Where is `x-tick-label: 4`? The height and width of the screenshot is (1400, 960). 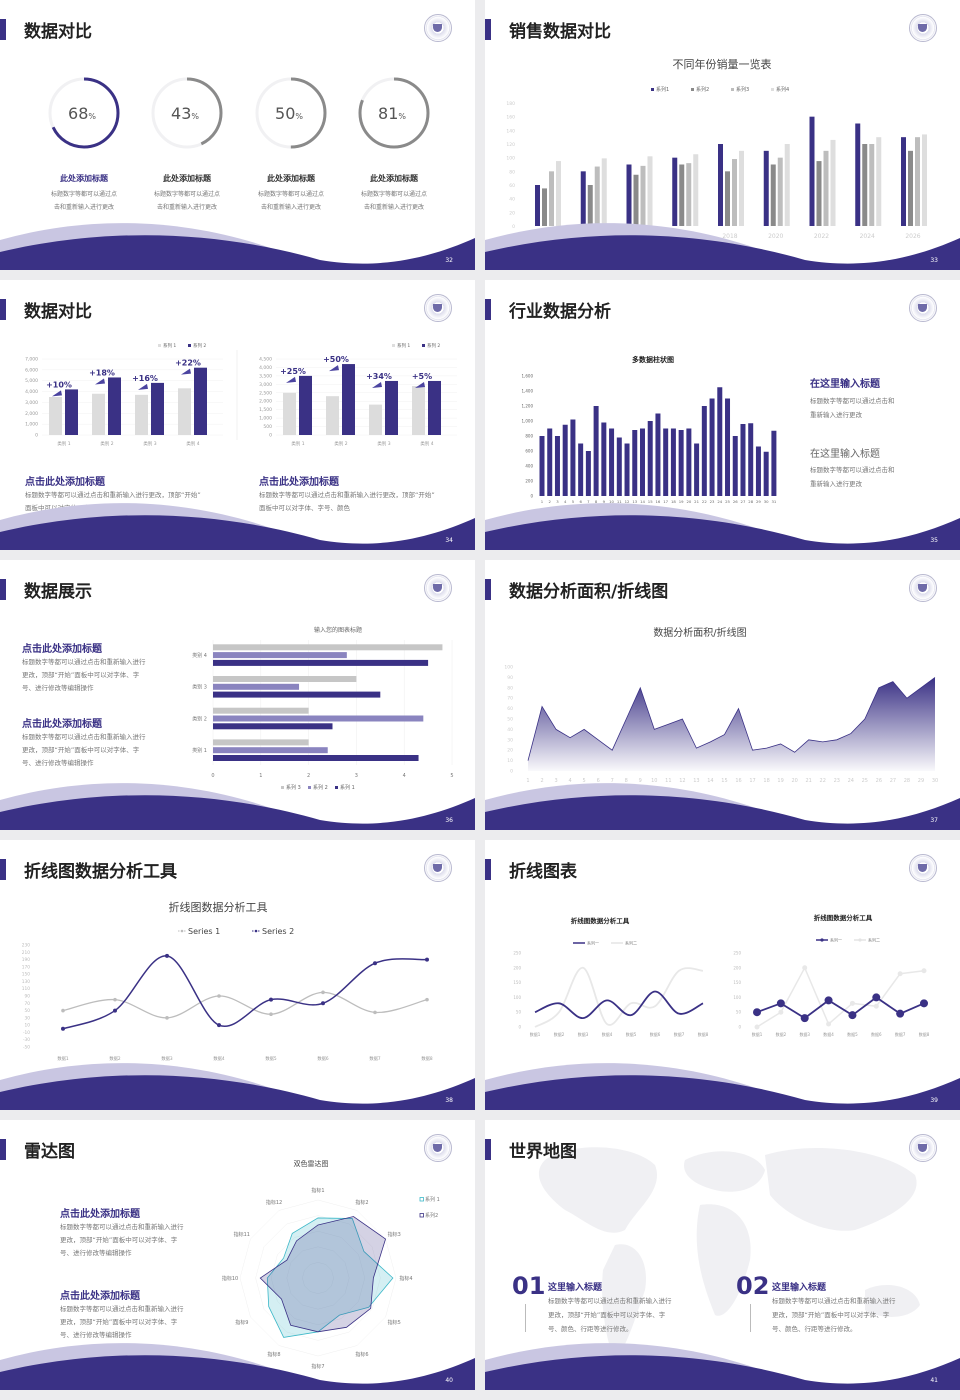
x-tick-label: 4 is located at coordinates (565, 501).